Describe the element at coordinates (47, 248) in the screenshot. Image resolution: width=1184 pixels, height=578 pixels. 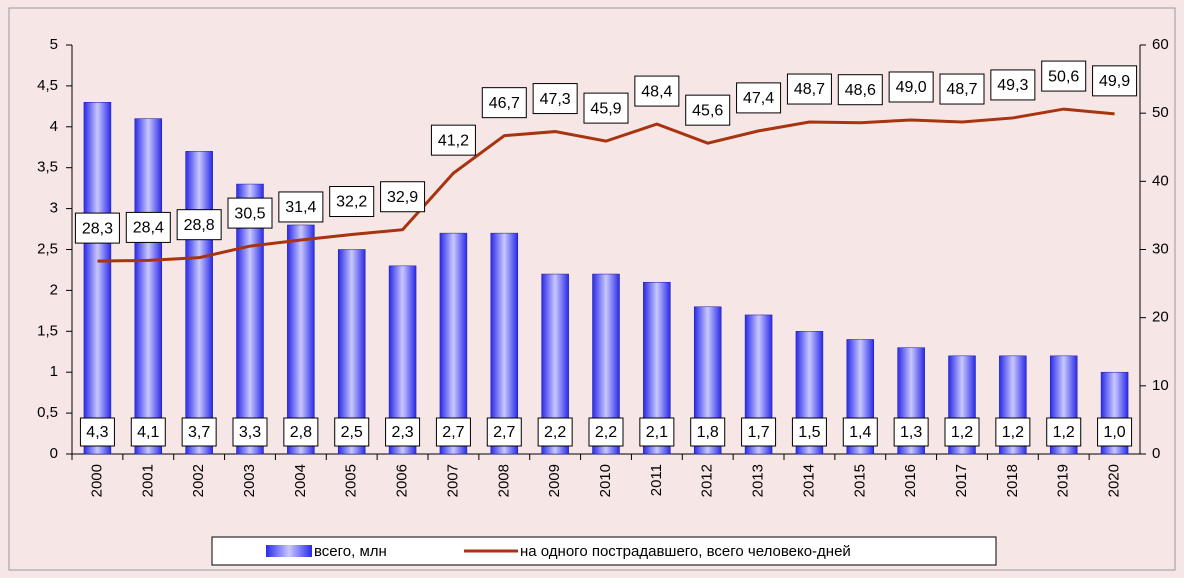
I see `y-tick-label: 2,5` at that location.